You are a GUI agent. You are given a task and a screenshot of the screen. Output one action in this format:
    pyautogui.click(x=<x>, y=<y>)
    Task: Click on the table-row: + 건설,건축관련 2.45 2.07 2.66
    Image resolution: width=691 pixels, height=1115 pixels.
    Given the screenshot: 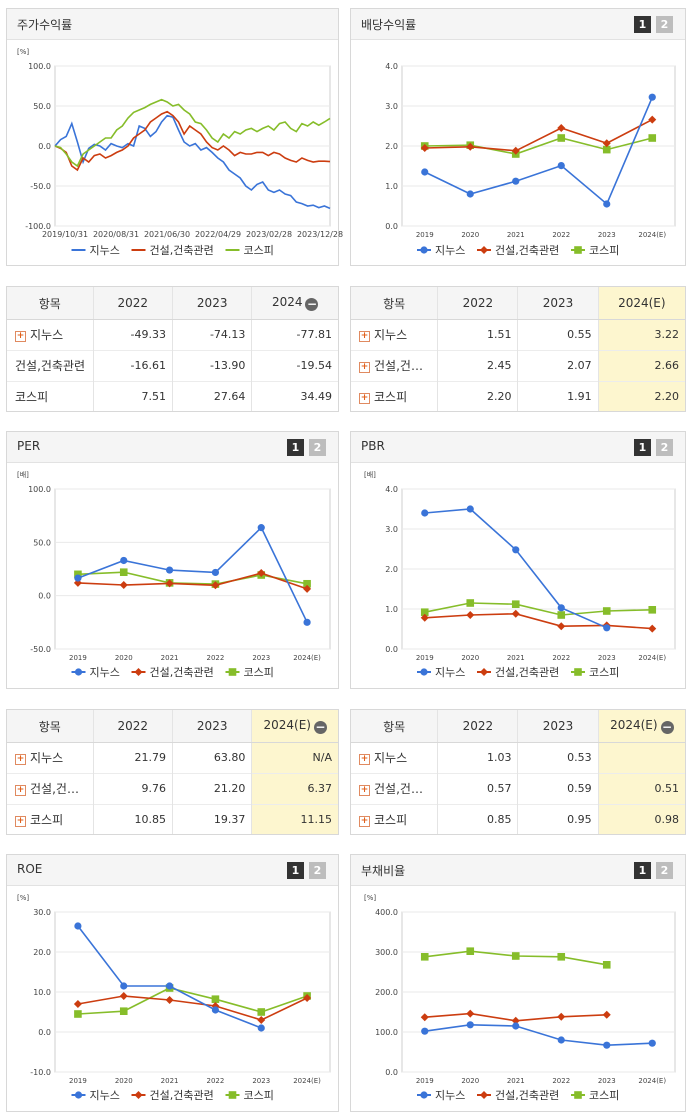 What is the action you would take?
    pyautogui.click(x=518, y=365)
    